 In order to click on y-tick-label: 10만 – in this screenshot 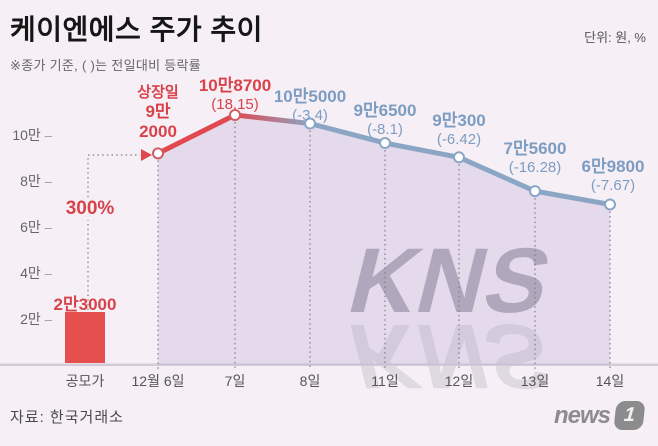, I will do `click(26, 135)`.